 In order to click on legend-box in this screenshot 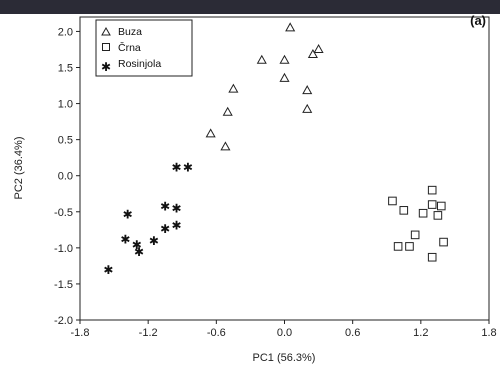, I will do `click(144, 48)`.